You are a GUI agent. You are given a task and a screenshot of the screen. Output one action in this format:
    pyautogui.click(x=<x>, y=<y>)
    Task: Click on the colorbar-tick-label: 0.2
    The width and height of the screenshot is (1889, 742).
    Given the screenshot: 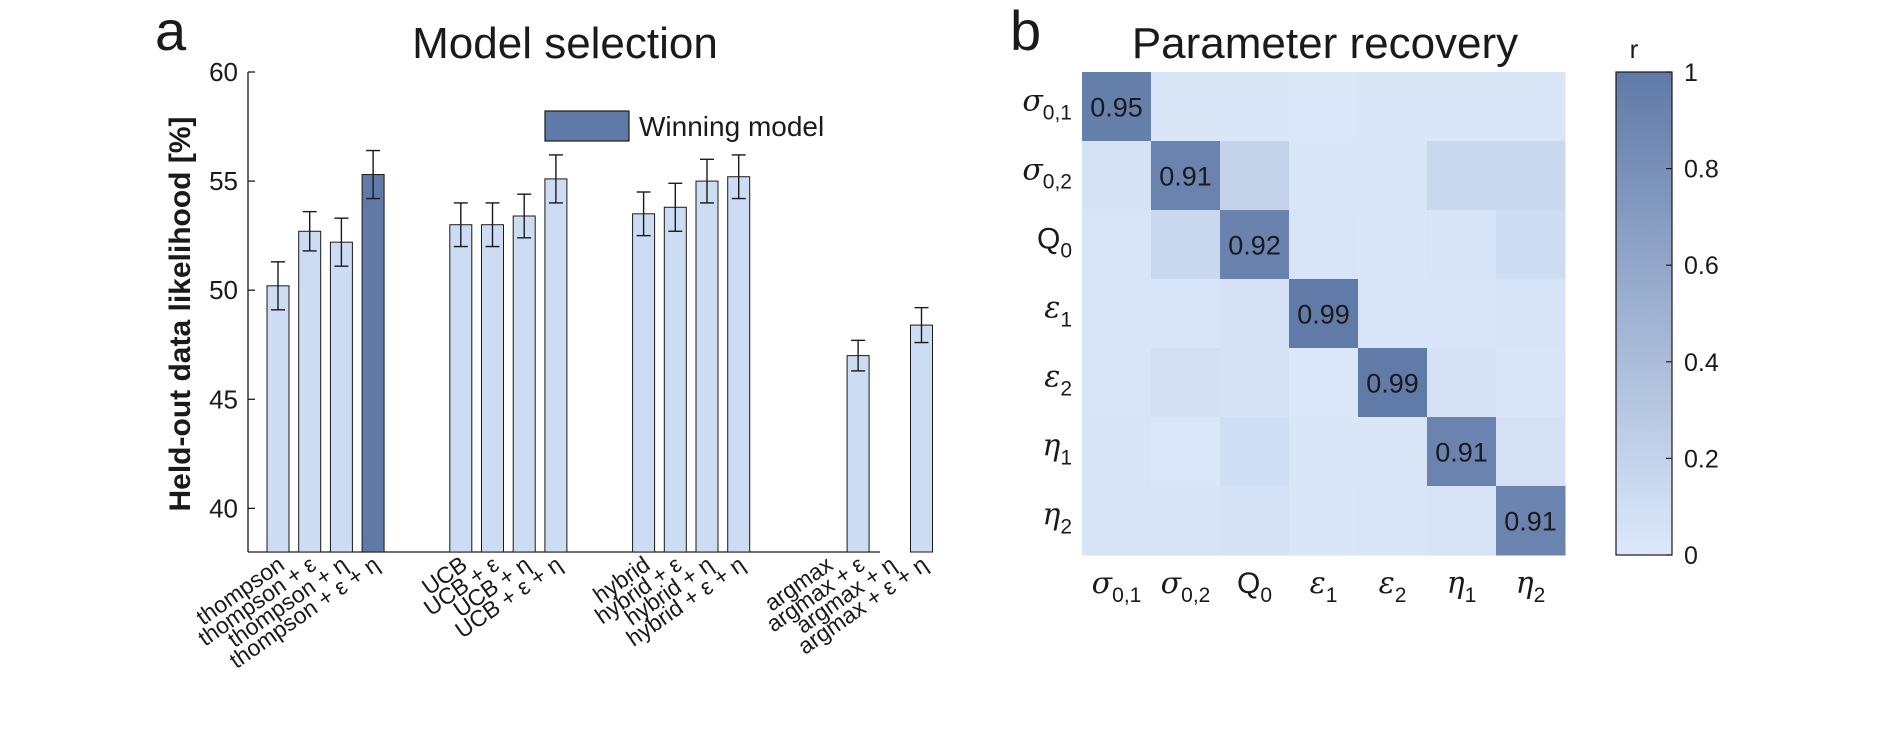 What is the action you would take?
    pyautogui.click(x=1701, y=459)
    